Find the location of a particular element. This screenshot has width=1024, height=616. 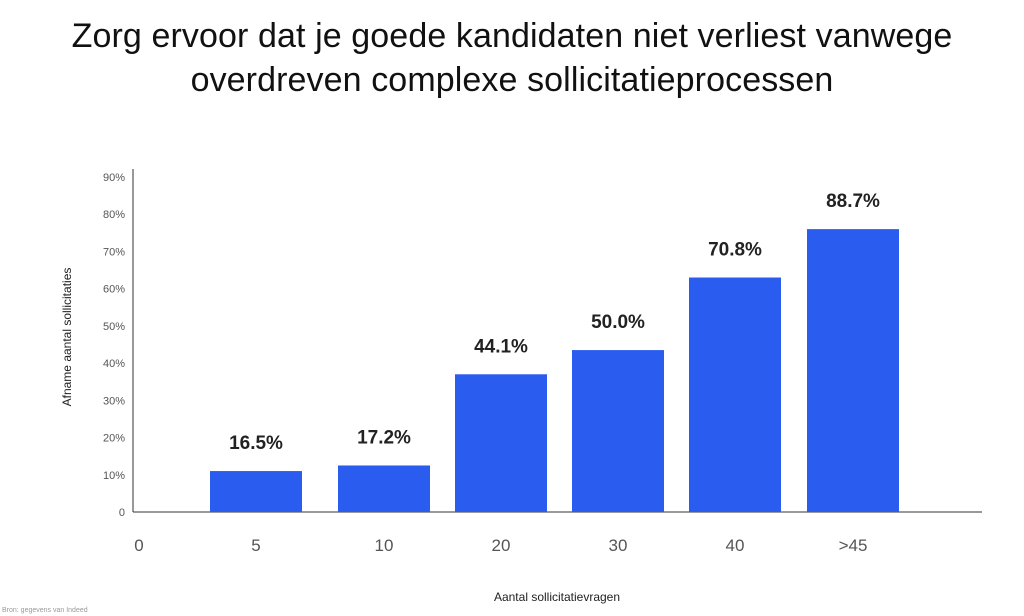

y-axis-title: Afname aantal sollicitaties is located at coordinates (67, 337).